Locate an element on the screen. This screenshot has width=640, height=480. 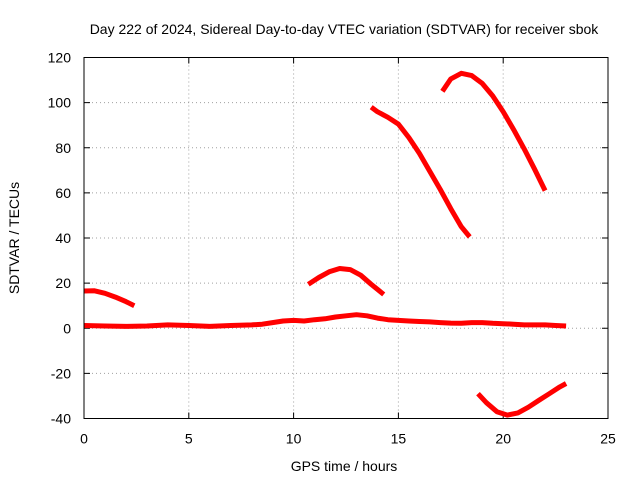
y-tick-label: 120 is located at coordinates (60, 58).